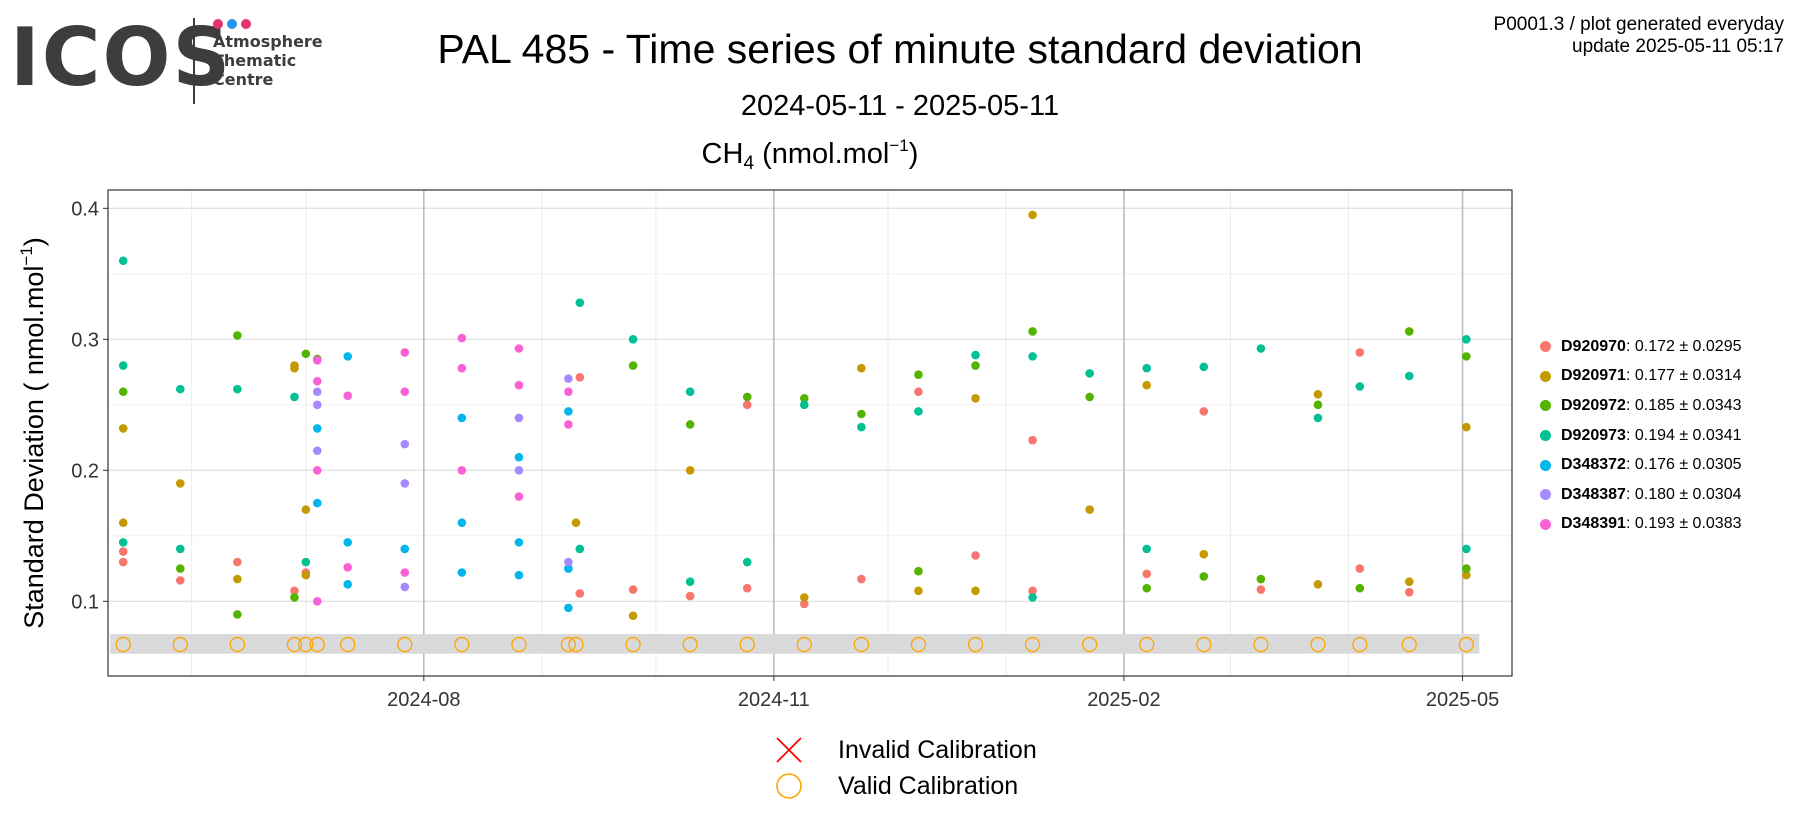  What do you see at coordinates (1641, 495) in the screenshot?
I see `legend-item: D348387: 0.180 ± 0.0304` at bounding box center [1641, 495].